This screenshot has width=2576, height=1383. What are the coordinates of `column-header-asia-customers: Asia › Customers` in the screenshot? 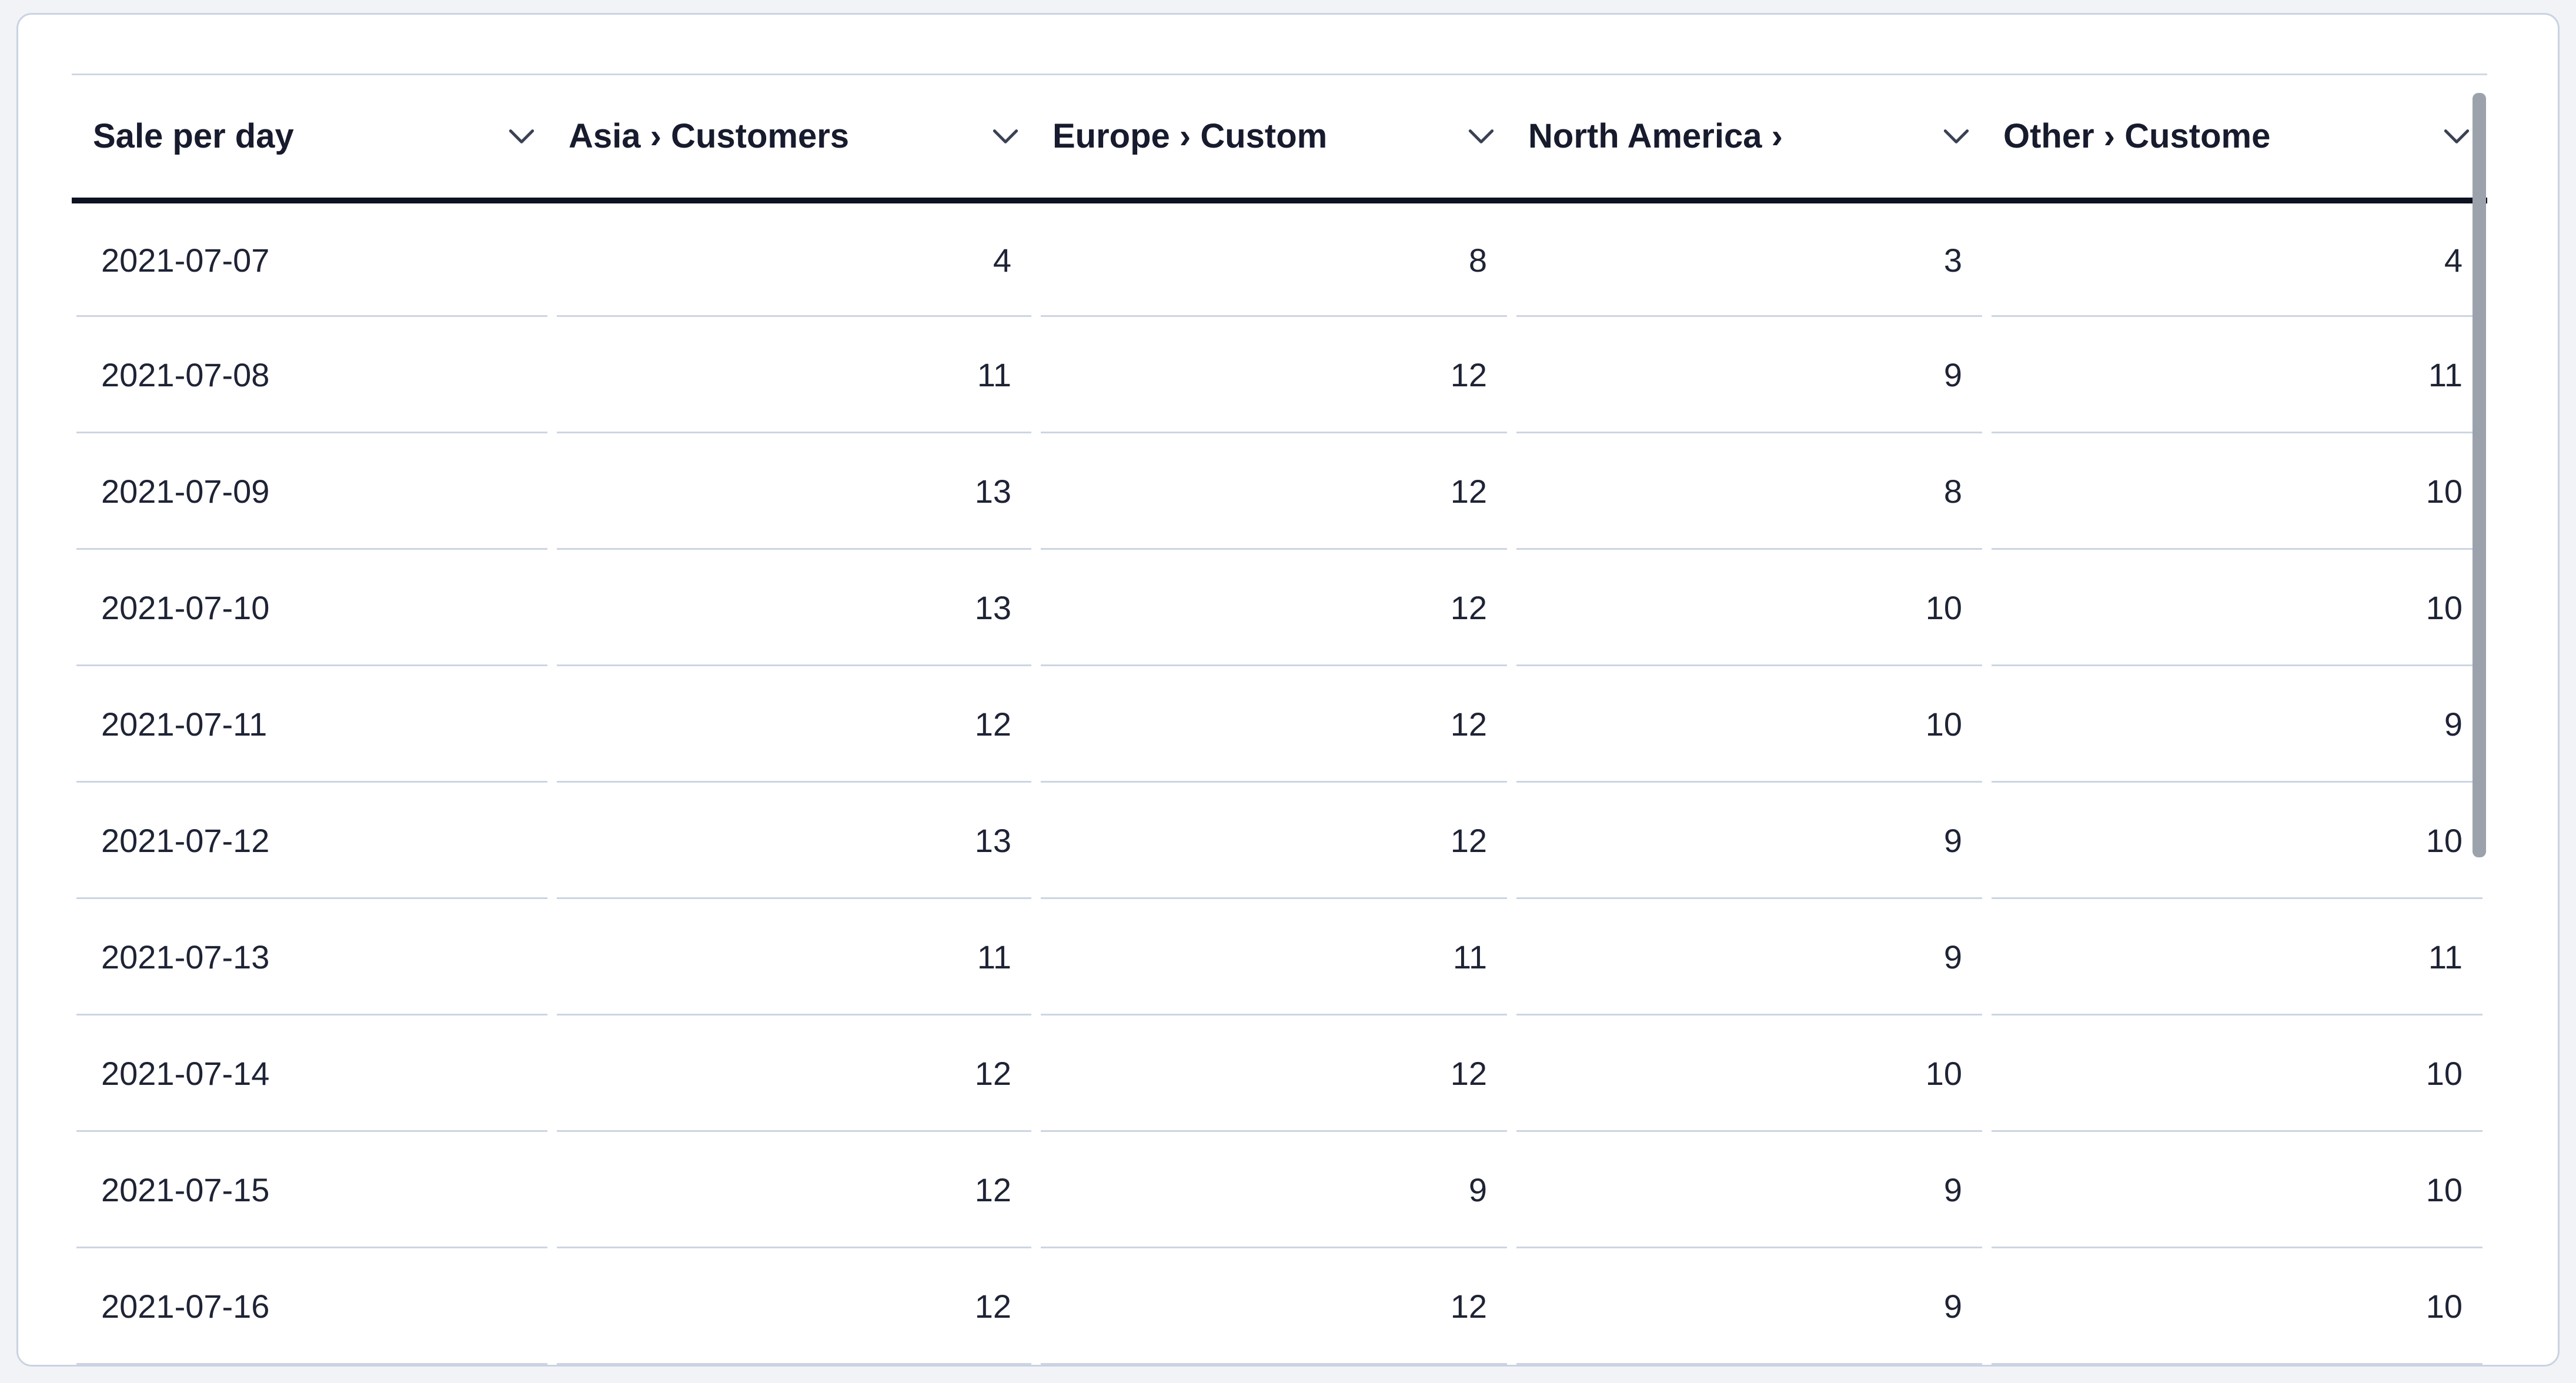 It's located at (794, 138).